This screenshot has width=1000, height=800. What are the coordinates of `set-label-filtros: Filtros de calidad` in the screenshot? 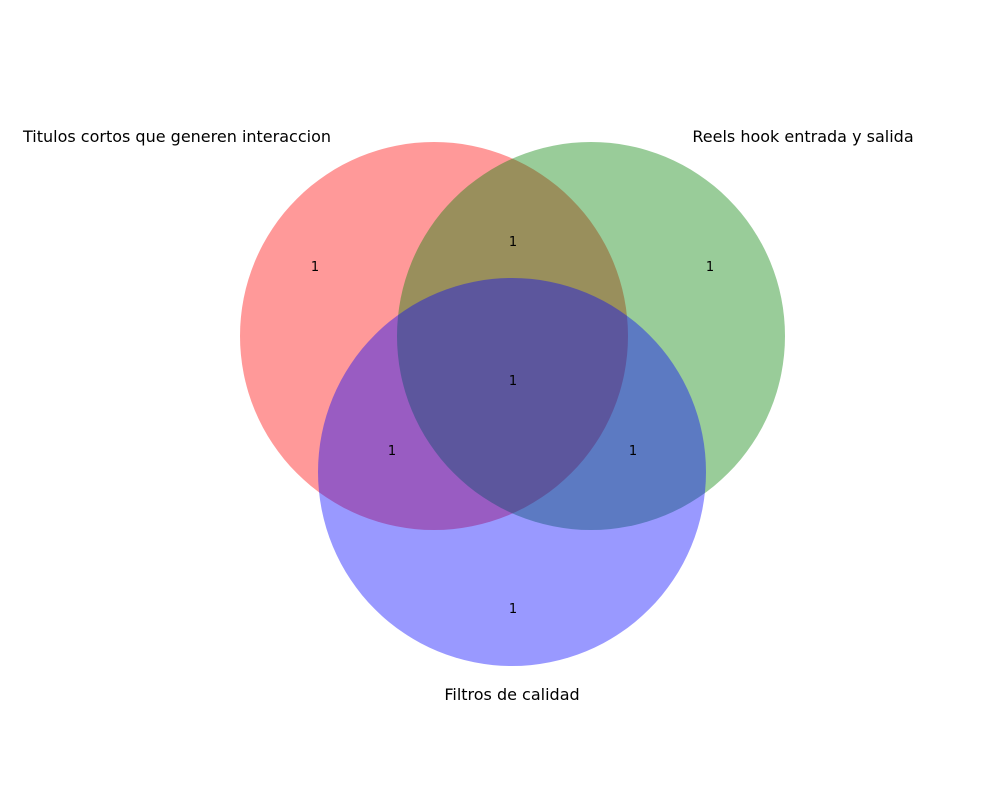 It's located at (511, 694).